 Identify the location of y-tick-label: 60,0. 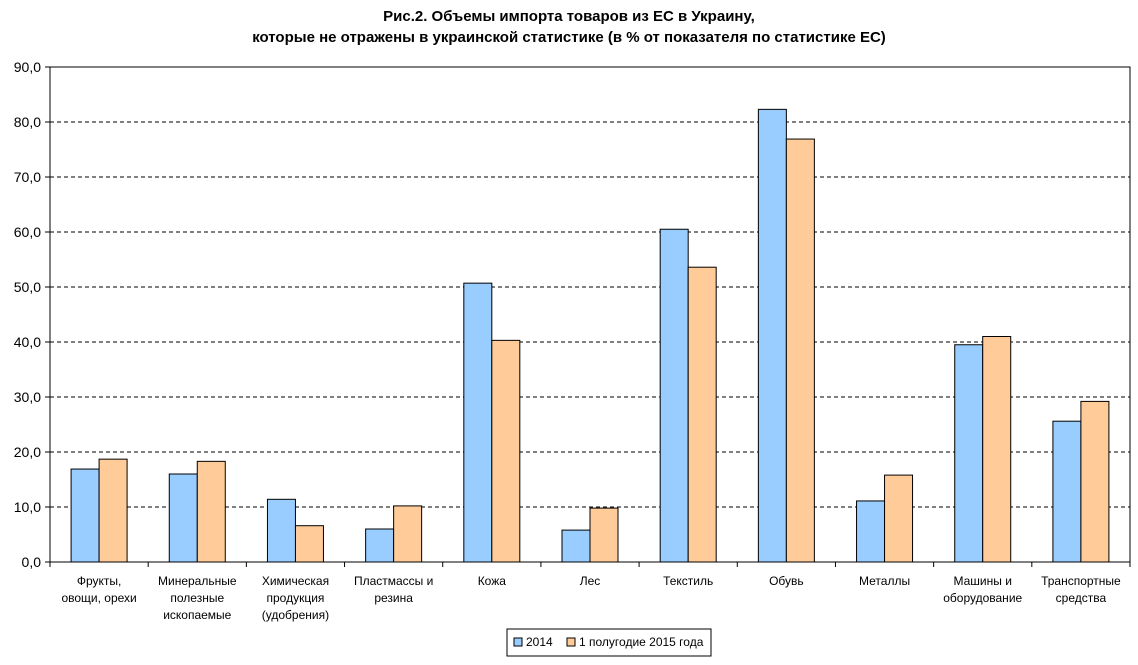
(27, 232).